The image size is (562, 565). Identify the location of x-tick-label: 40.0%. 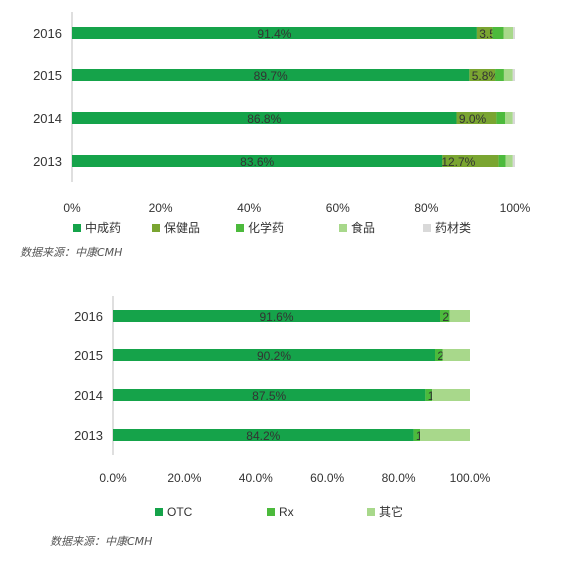
(256, 478).